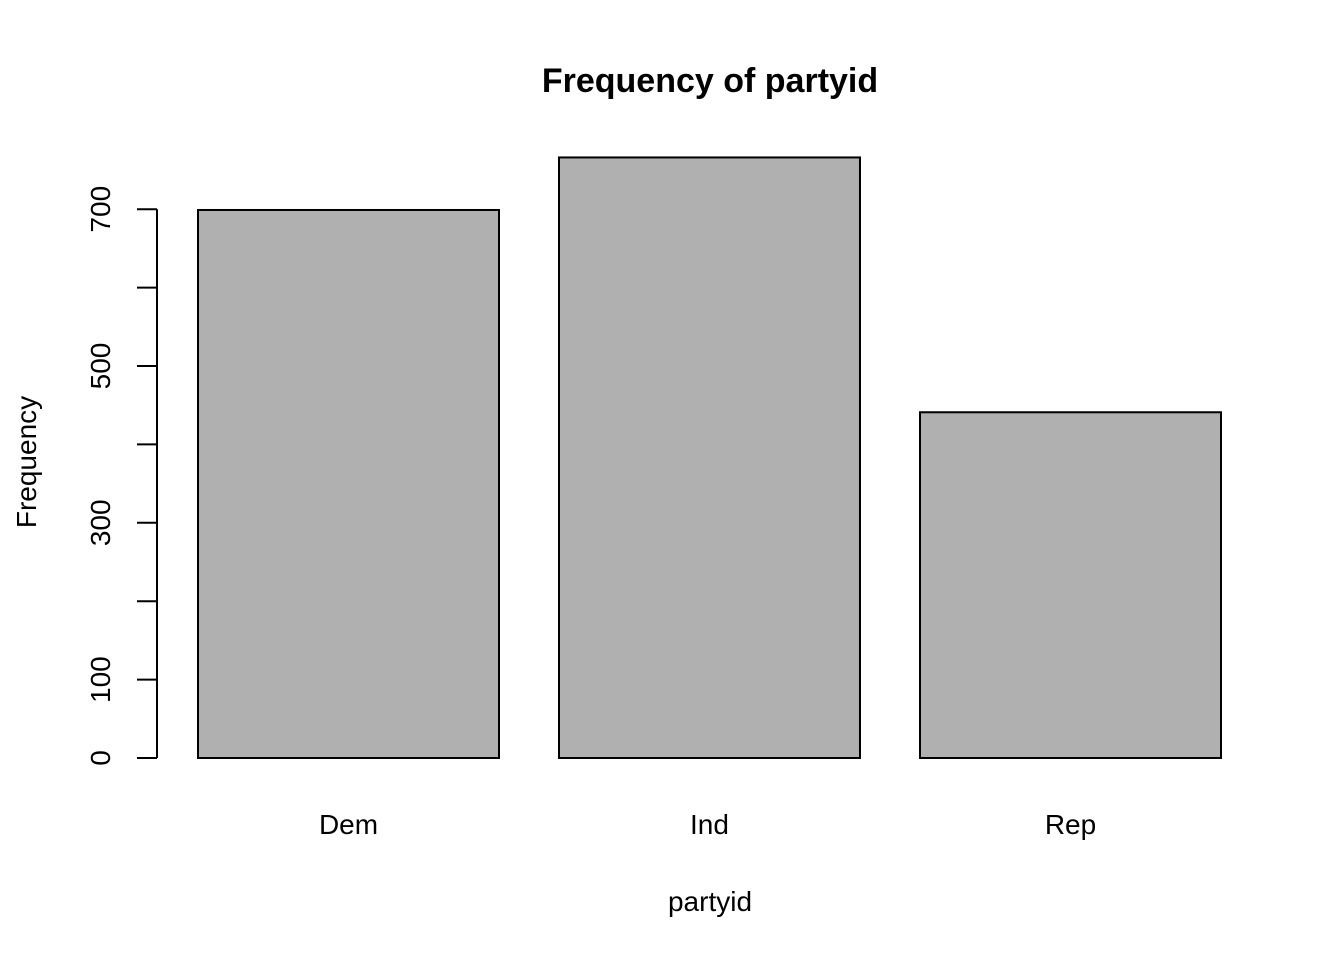 This screenshot has height=960, width=1344. What do you see at coordinates (100, 209) in the screenshot?
I see `y-tick-label: 700` at bounding box center [100, 209].